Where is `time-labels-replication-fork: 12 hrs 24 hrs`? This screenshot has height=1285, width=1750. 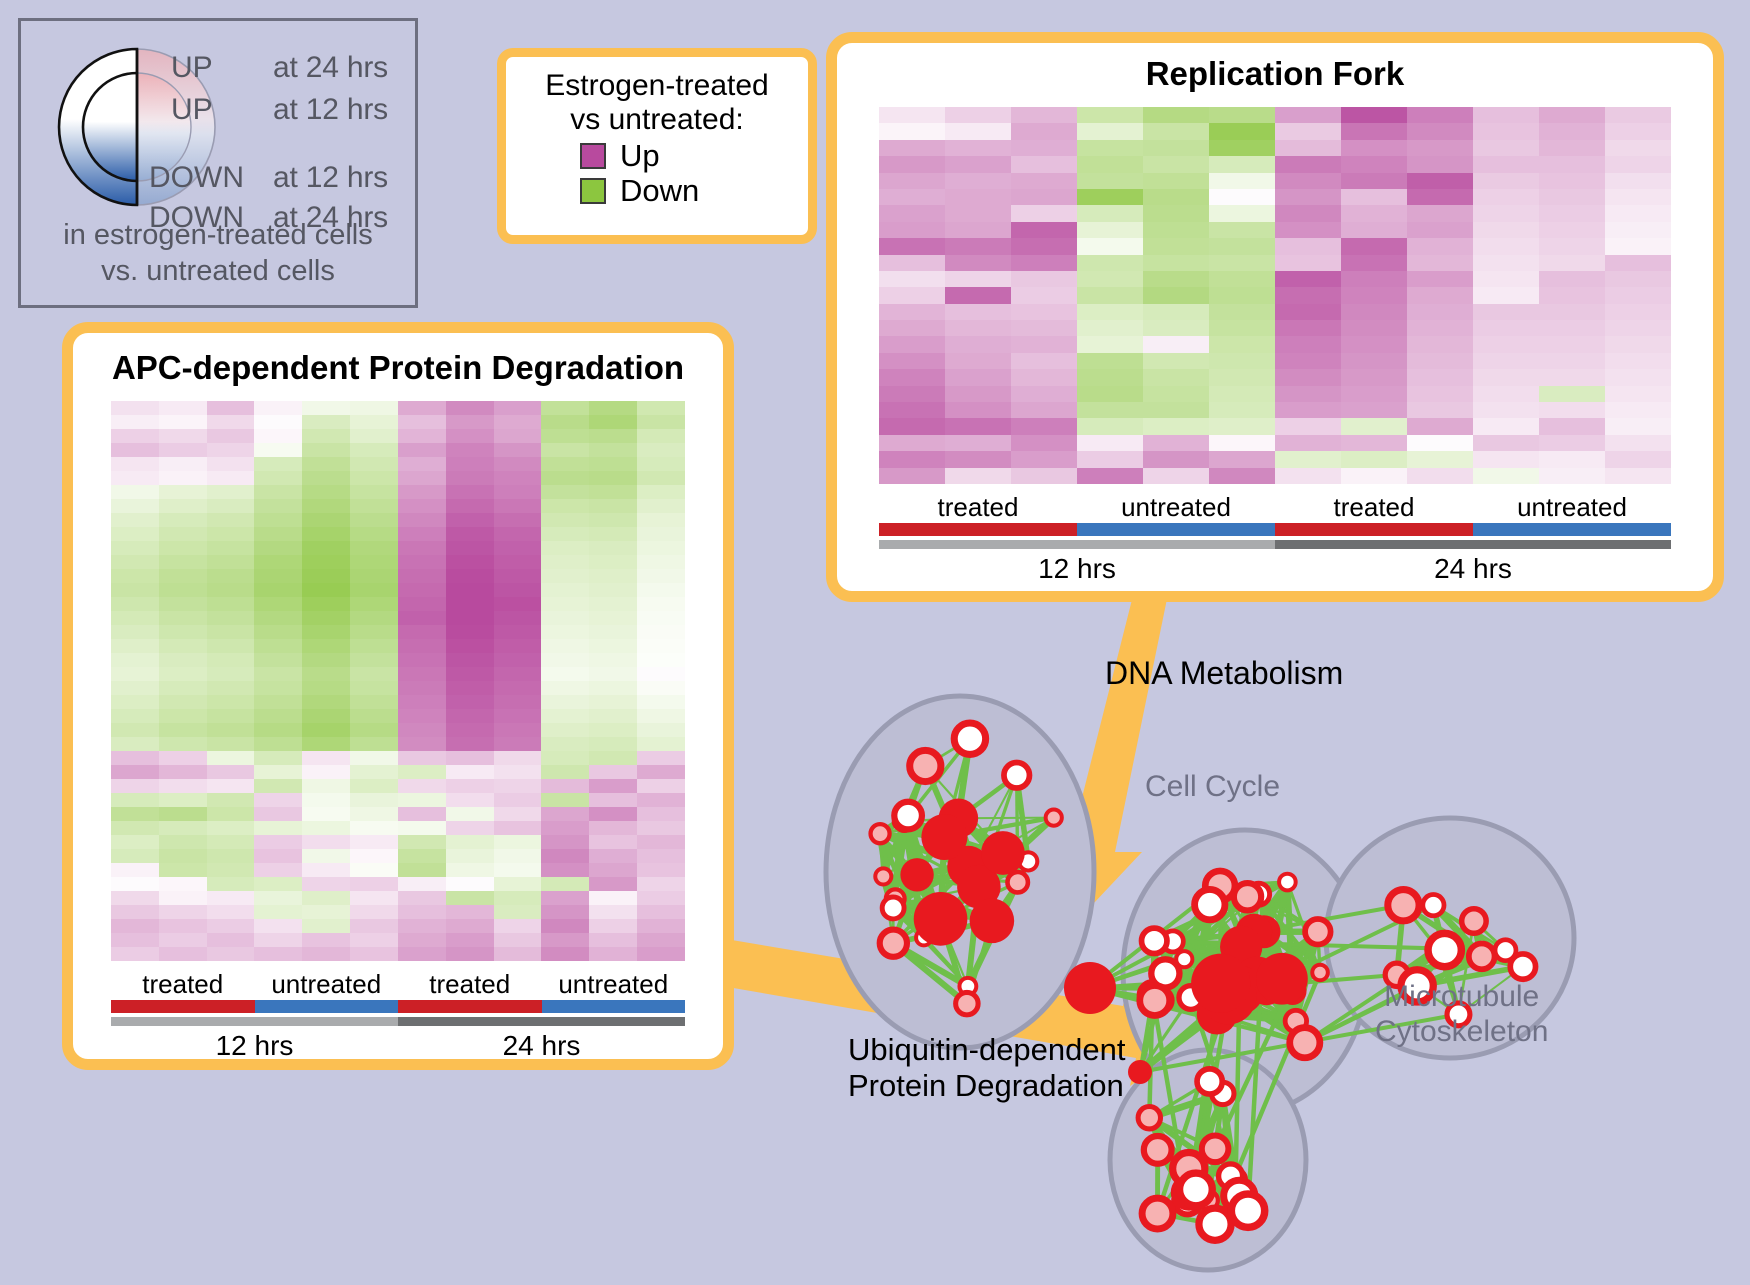 time-labels-replication-fork: 12 hrs 24 hrs is located at coordinates (1275, 569).